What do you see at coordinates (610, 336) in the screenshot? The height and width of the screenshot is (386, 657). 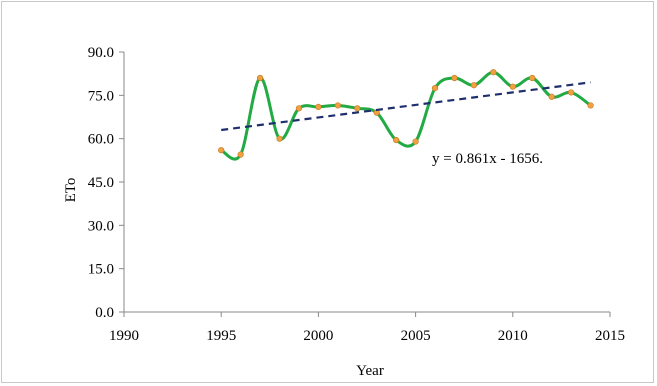 I see `x-tick-label: 2015` at bounding box center [610, 336].